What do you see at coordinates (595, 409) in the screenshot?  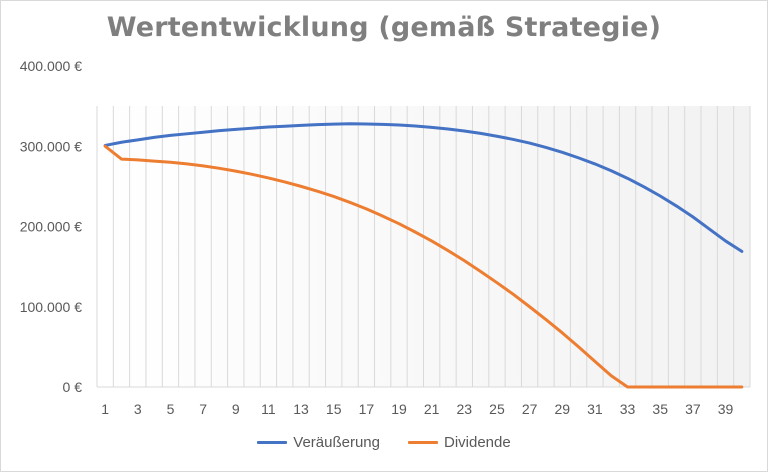 I see `x-tick-label: 31` at bounding box center [595, 409].